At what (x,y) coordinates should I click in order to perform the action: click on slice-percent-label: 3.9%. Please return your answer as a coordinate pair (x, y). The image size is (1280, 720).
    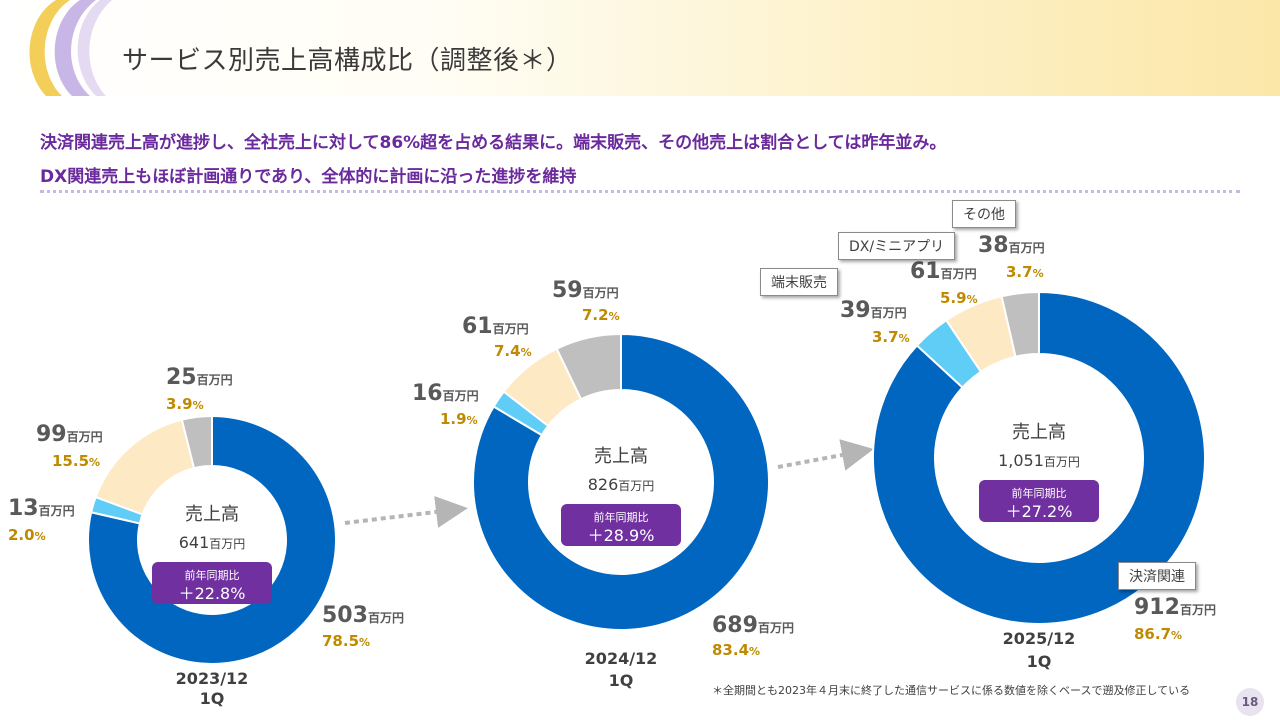
    Looking at the image, I should click on (185, 404).